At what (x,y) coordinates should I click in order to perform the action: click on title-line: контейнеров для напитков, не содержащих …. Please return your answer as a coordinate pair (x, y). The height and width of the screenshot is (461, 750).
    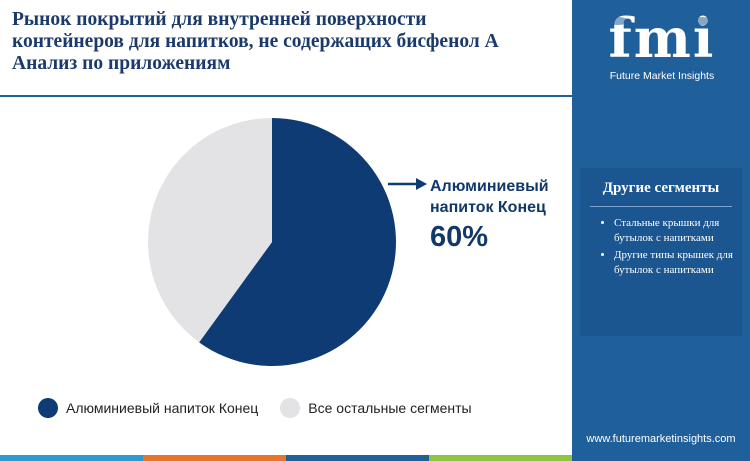
    Looking at the image, I should click on (255, 41).